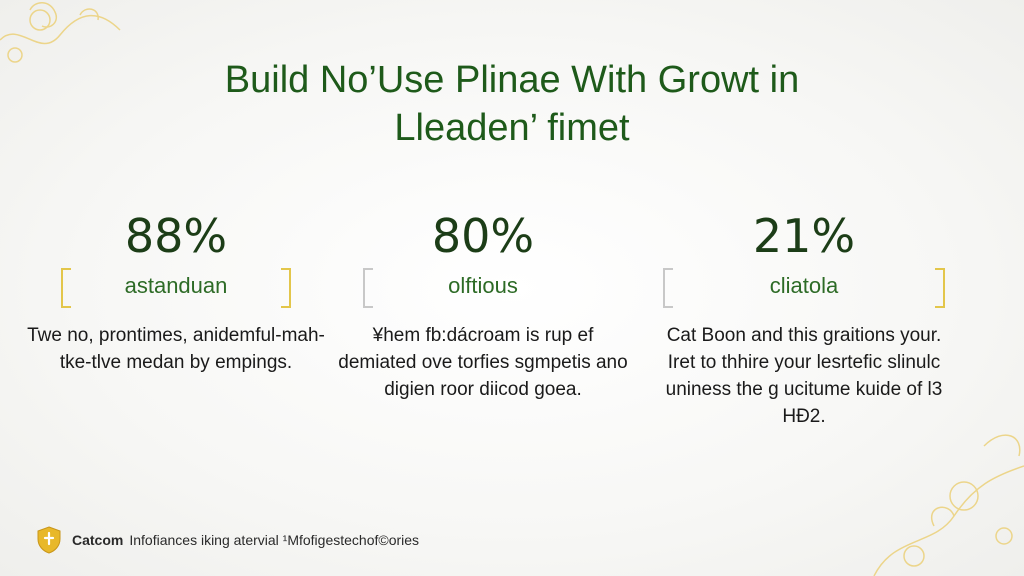  I want to click on stat-label-box: cliatola, so click(804, 288).